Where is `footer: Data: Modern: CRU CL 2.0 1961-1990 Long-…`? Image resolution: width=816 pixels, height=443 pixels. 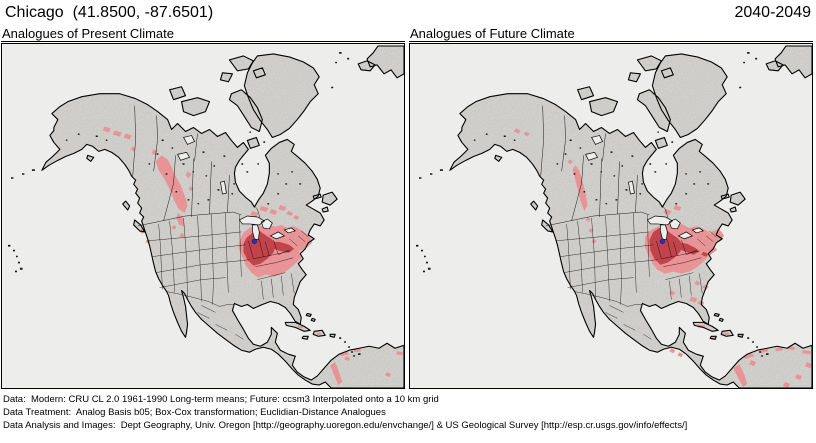 footer: Data: Modern: CRU CL 2.0 1961-1990 Long-… is located at coordinates (408, 410).